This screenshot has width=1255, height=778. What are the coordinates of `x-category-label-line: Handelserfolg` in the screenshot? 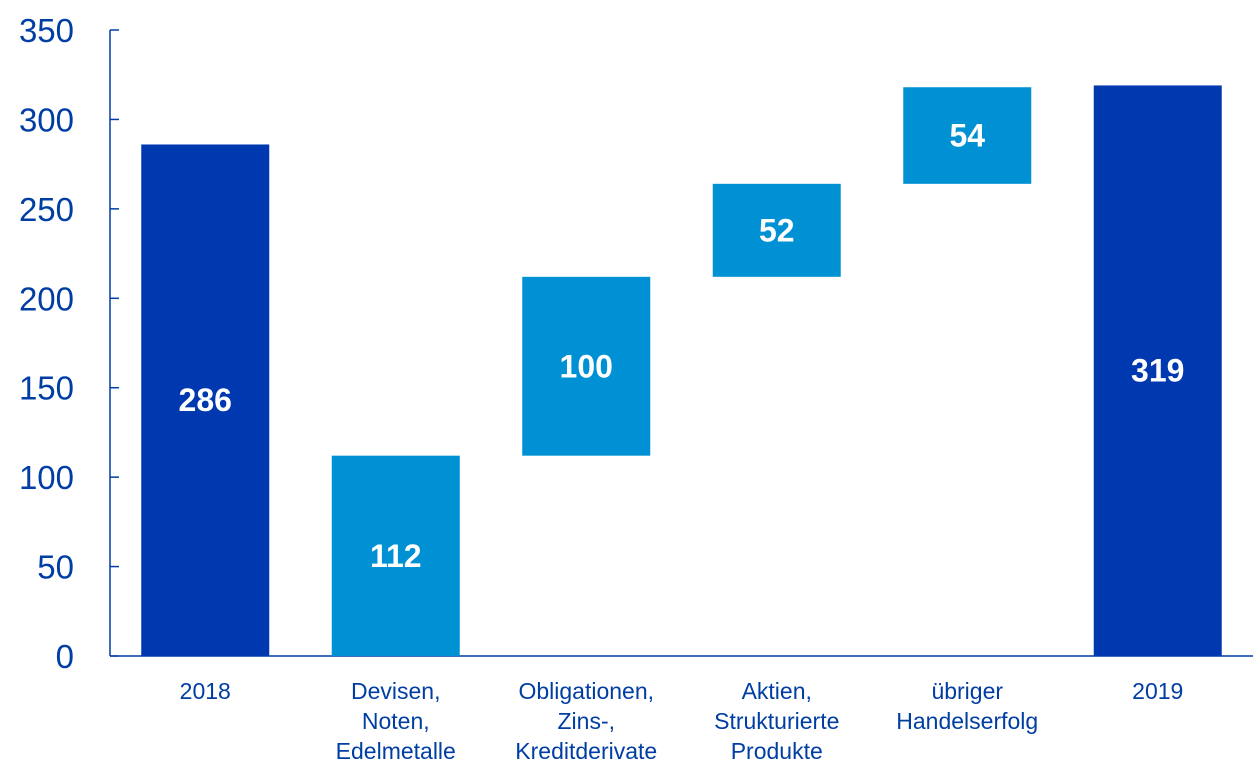 It's located at (967, 721).